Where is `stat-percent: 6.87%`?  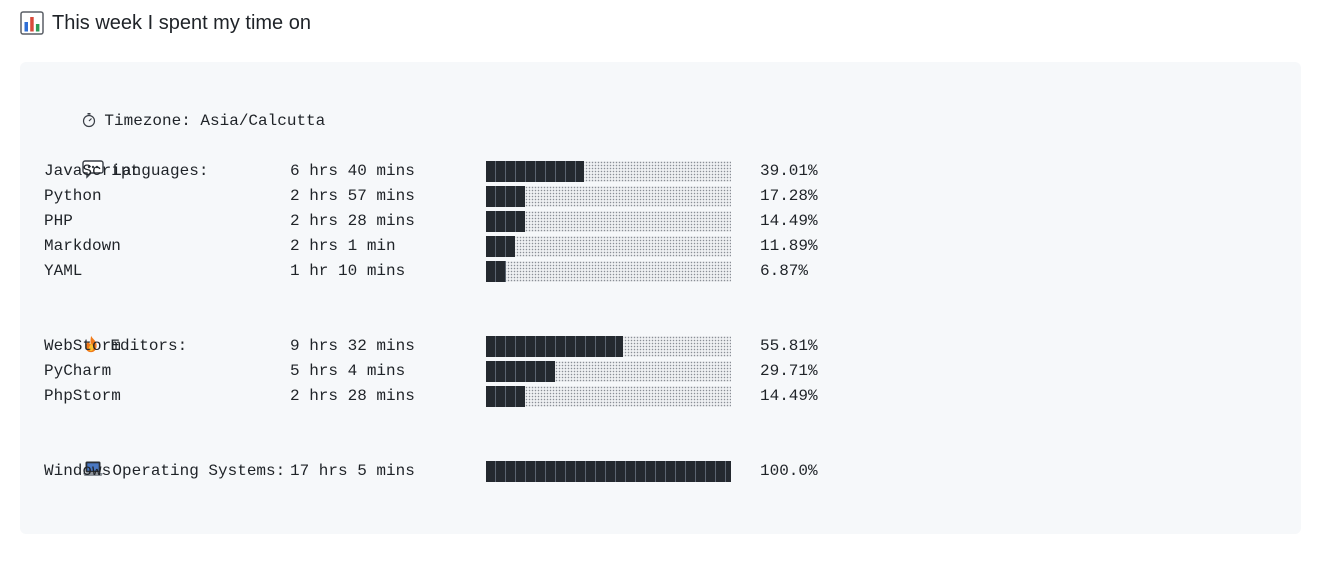 stat-percent: 6.87% is located at coordinates (784, 271).